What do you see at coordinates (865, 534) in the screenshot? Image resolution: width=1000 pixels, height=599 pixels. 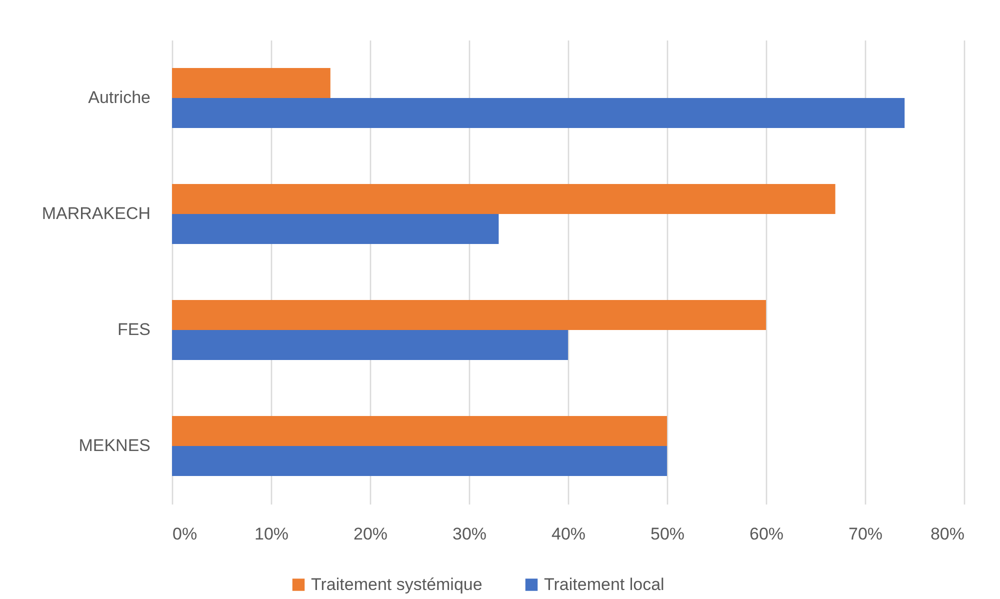 I see `x-tick-label: 70%` at bounding box center [865, 534].